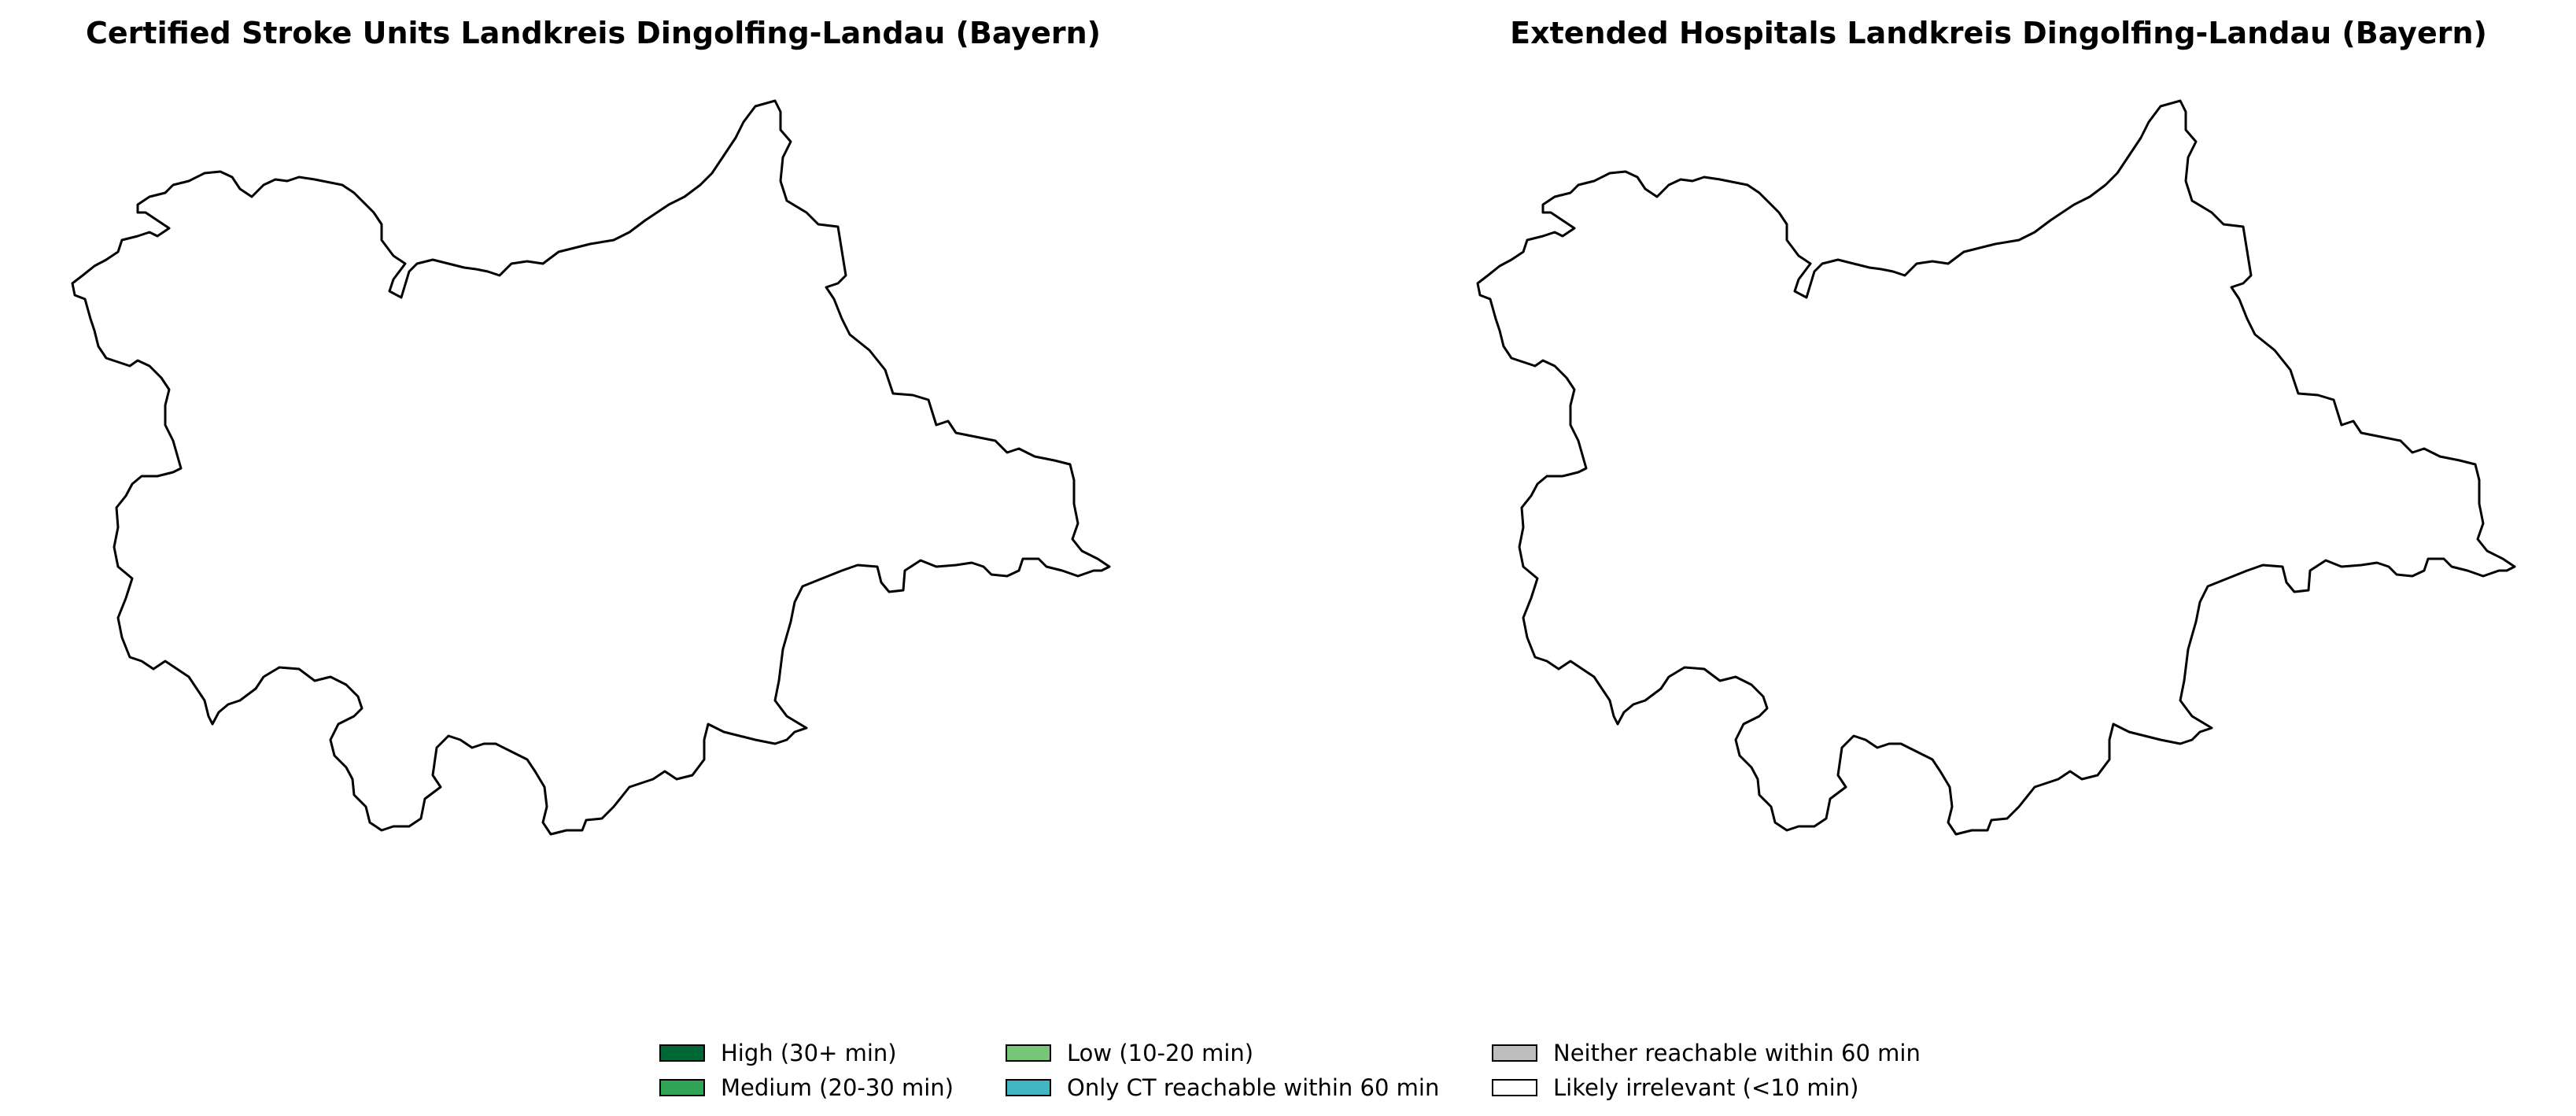  I want to click on legend-label-irrelevant: Likely irrelevant (<10 min), so click(1706, 1087).